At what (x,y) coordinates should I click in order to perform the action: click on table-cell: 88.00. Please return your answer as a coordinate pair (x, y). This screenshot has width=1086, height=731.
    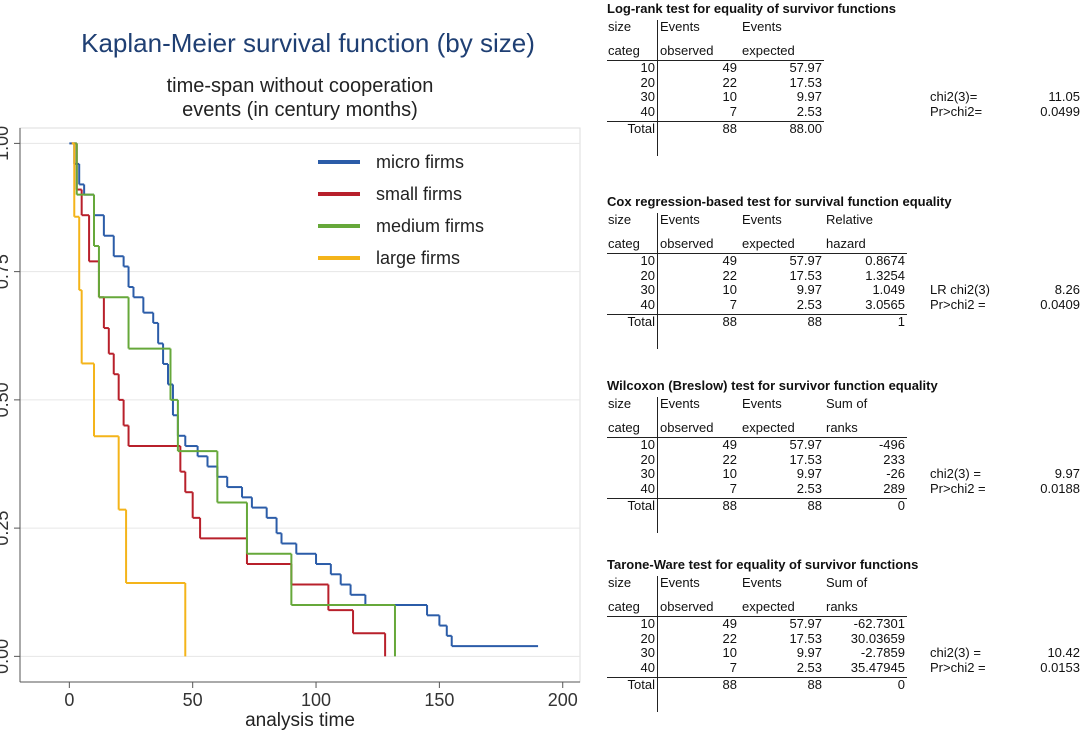
    Looking at the image, I should click on (805, 128).